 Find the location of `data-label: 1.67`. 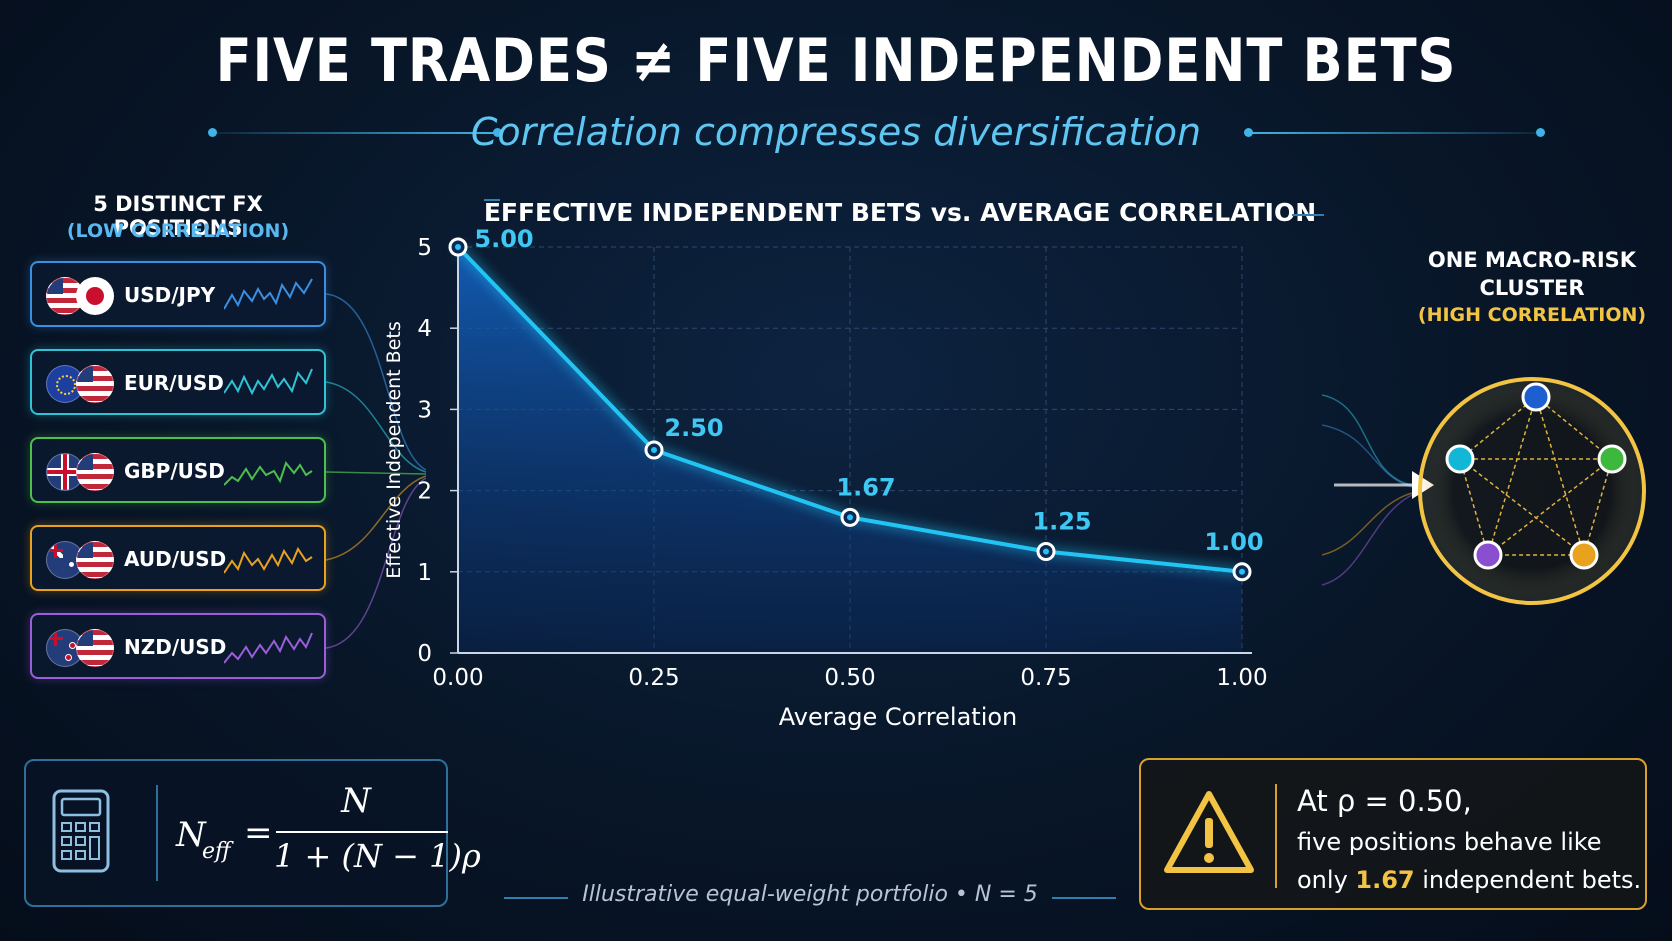

data-label: 1.67 is located at coordinates (865, 487).